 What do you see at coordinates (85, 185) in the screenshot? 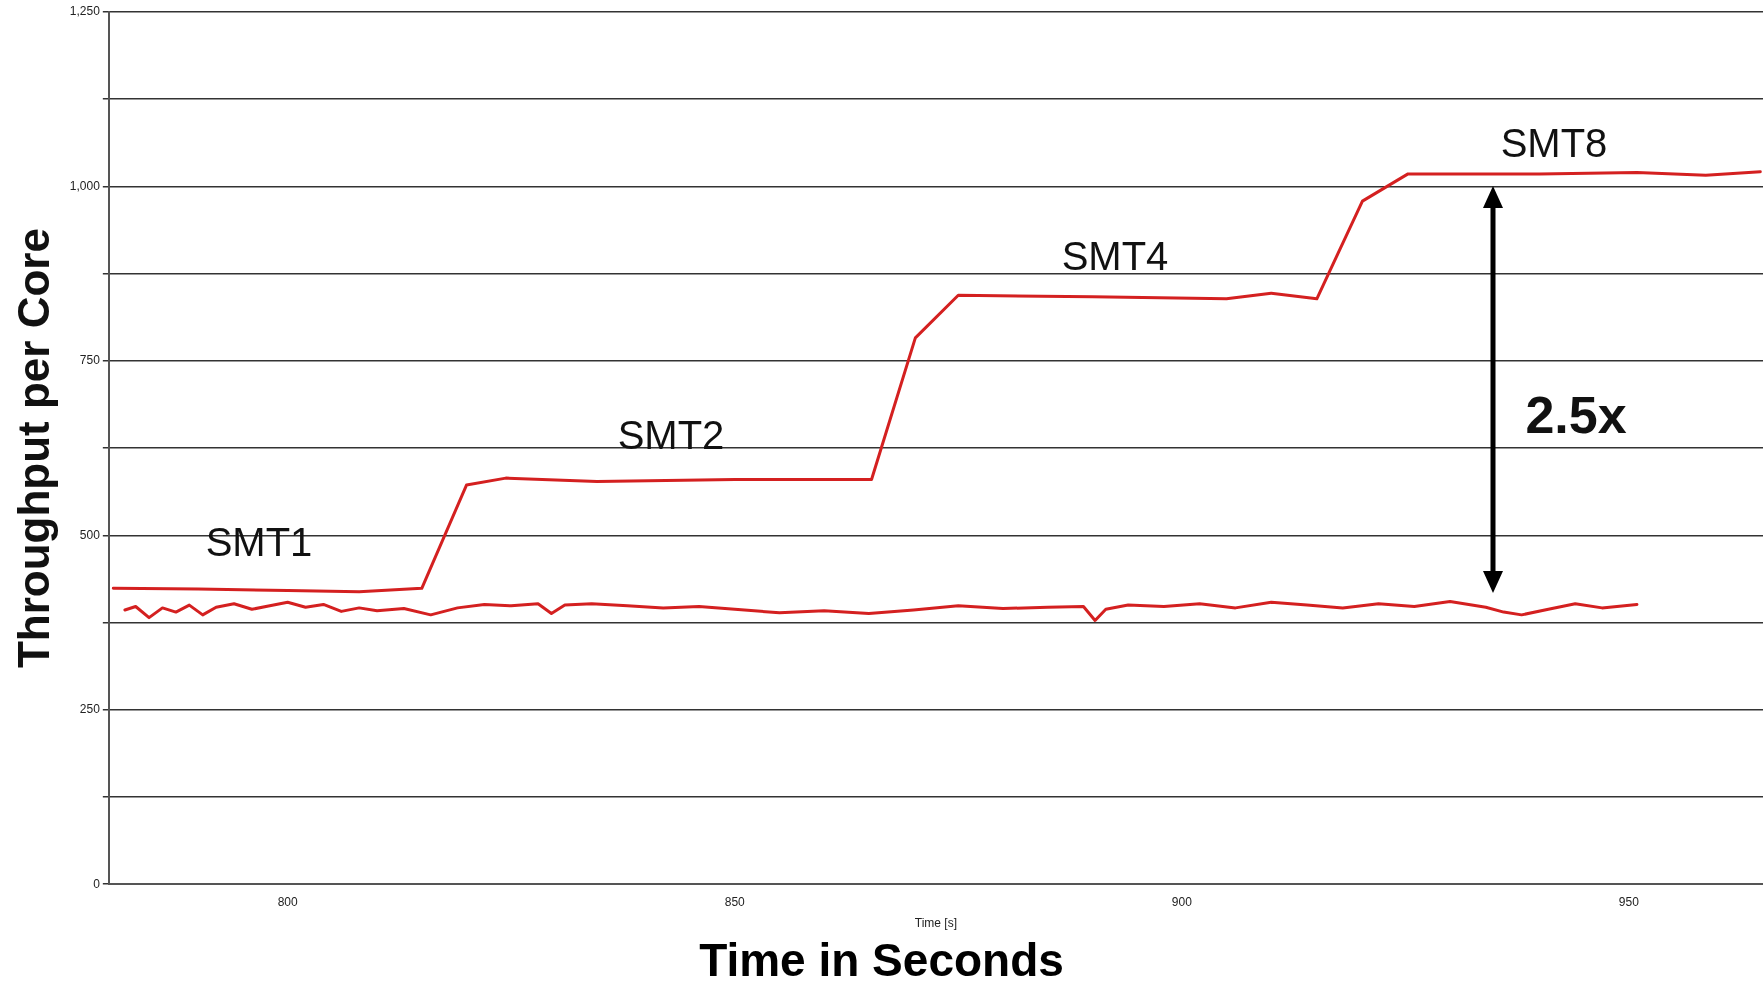
I see `y-tick-label: 1,000` at bounding box center [85, 185].